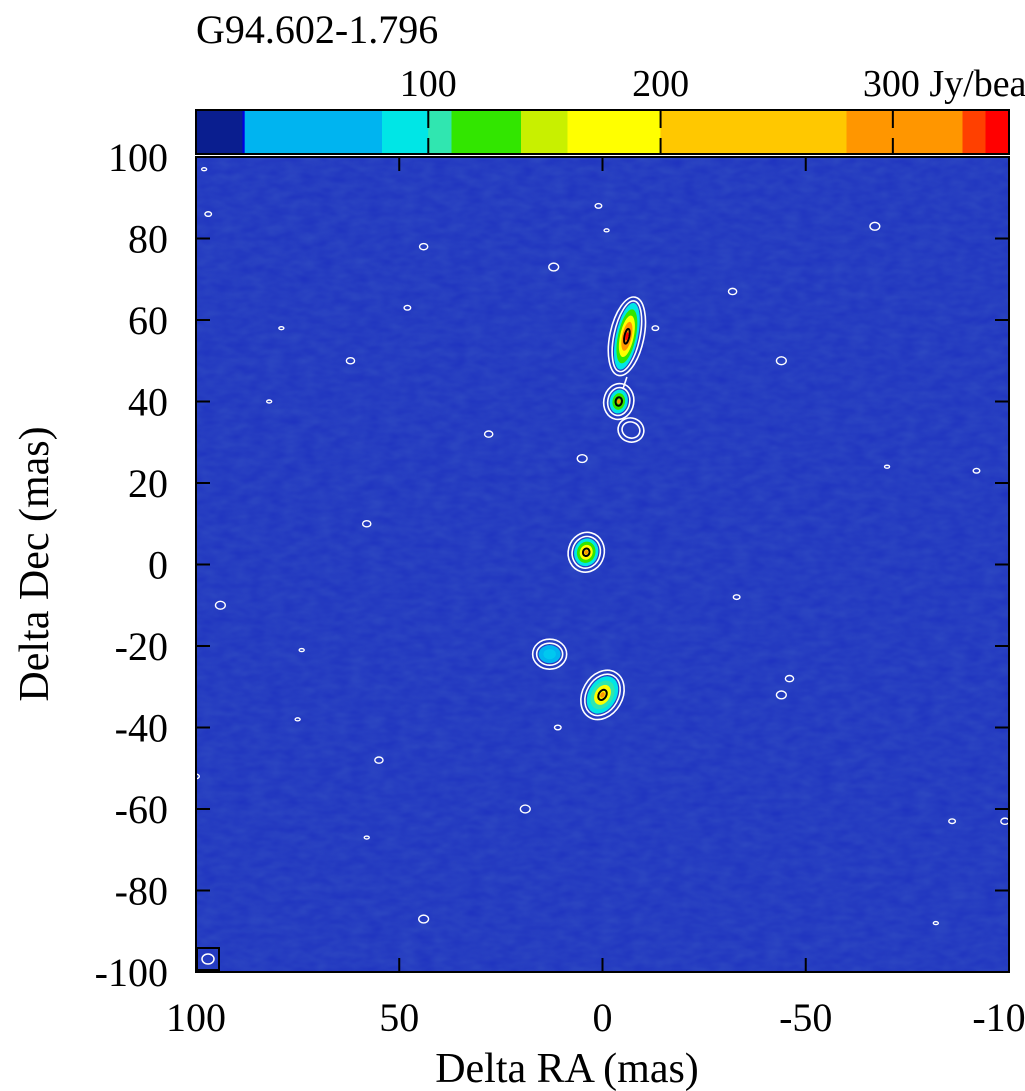  I want to click on x-tick-label: -100, so click(998, 1017).